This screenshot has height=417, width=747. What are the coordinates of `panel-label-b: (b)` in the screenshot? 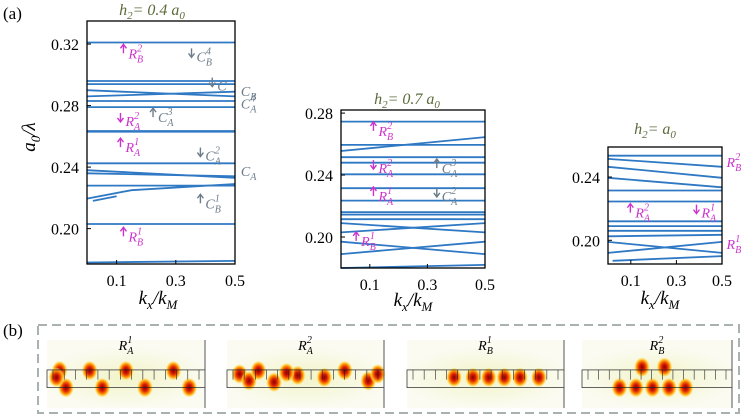 It's located at (13, 330).